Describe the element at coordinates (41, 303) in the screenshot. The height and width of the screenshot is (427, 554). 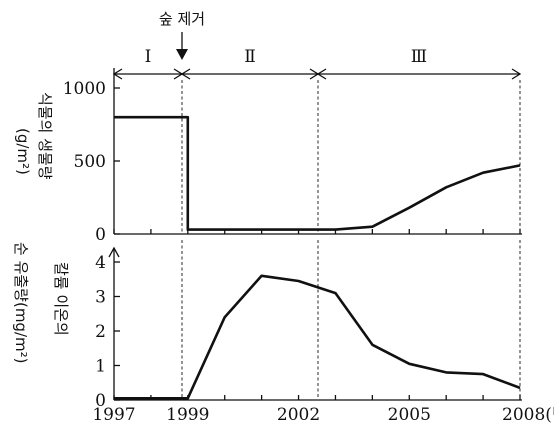
I see `bottom-y-label: 칼륨 이온의 순 유출량(mg/m²)` at that location.